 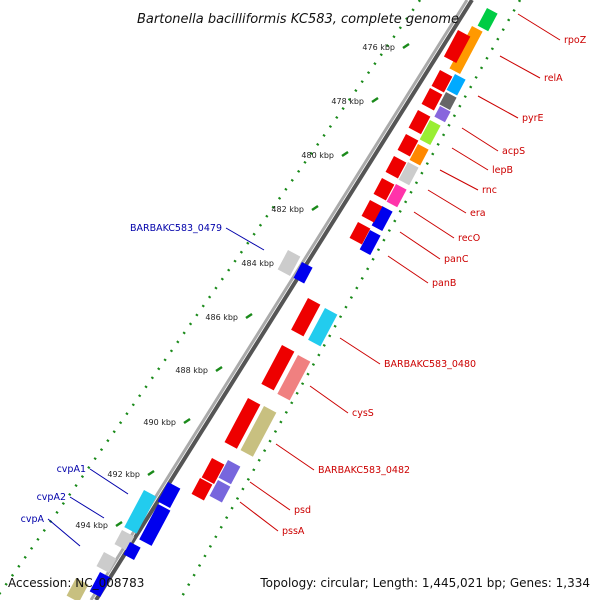 What do you see at coordinates (456, 259) in the screenshot?
I see `gene-label: panC` at bounding box center [456, 259].